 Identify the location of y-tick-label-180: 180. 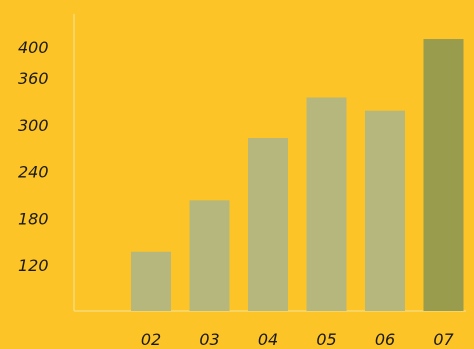
(33, 218).